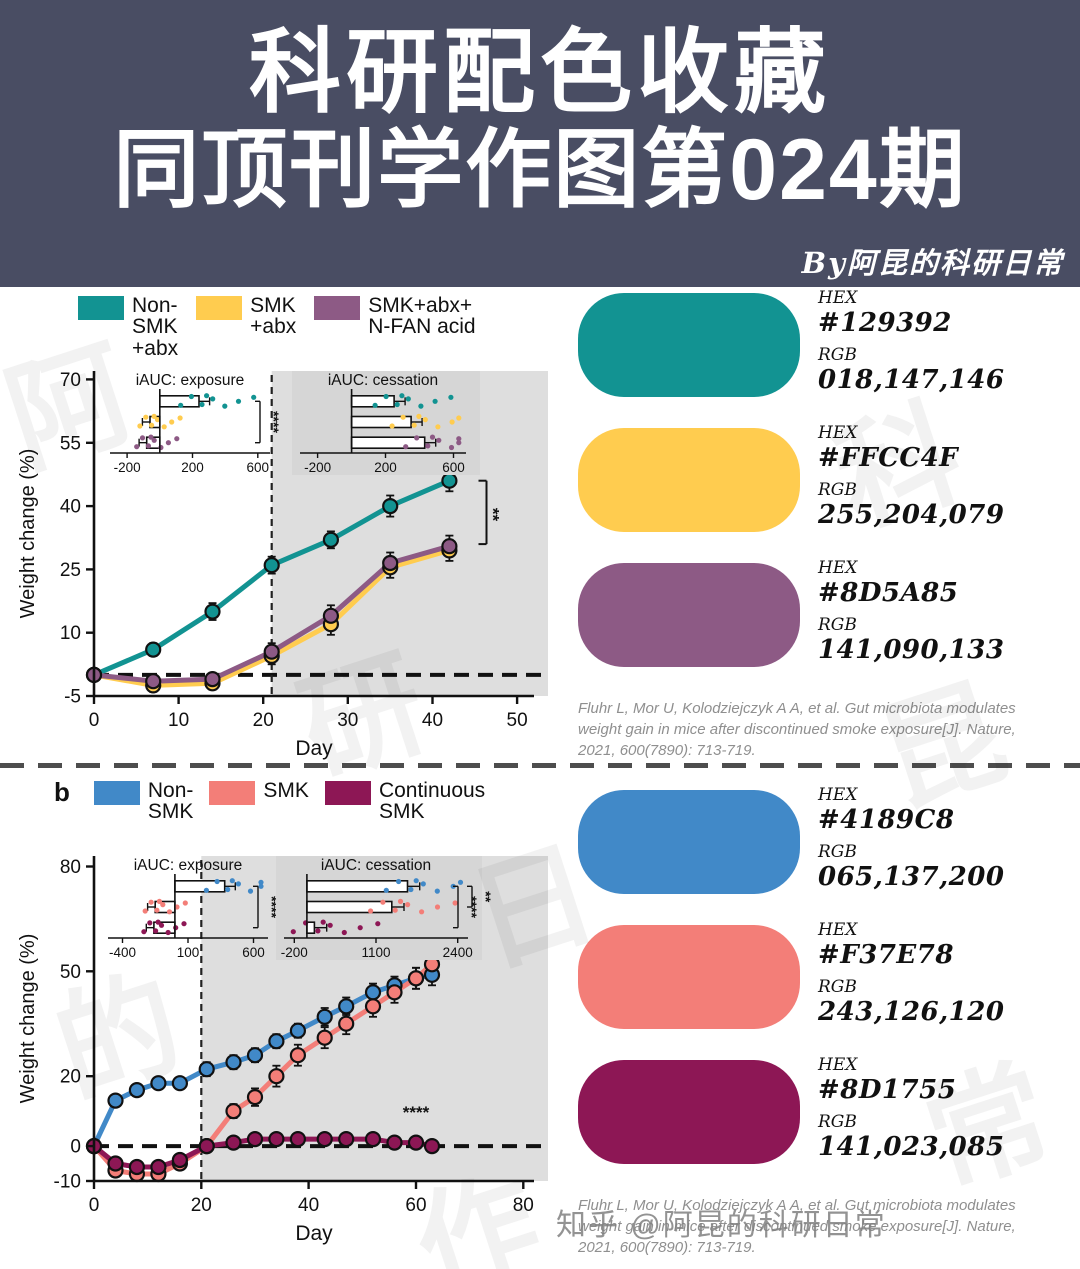  What do you see at coordinates (347, 720) in the screenshot?
I see `svg-text: 30` at bounding box center [347, 720].